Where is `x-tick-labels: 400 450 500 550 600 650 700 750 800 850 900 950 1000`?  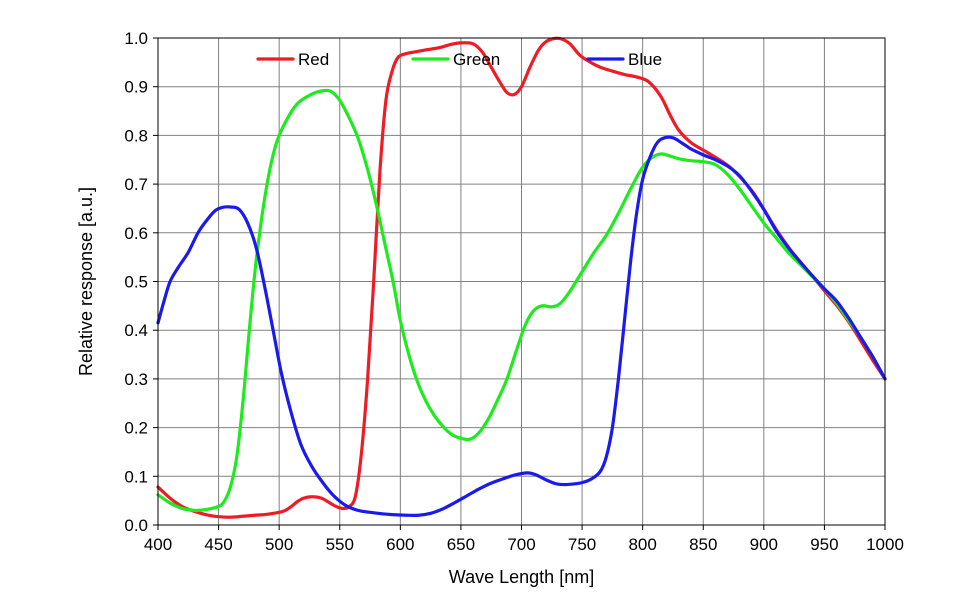
x-tick-labels: 400 450 500 550 600 650 700 750 800 850 900 950 1000 is located at coordinates (524, 539).